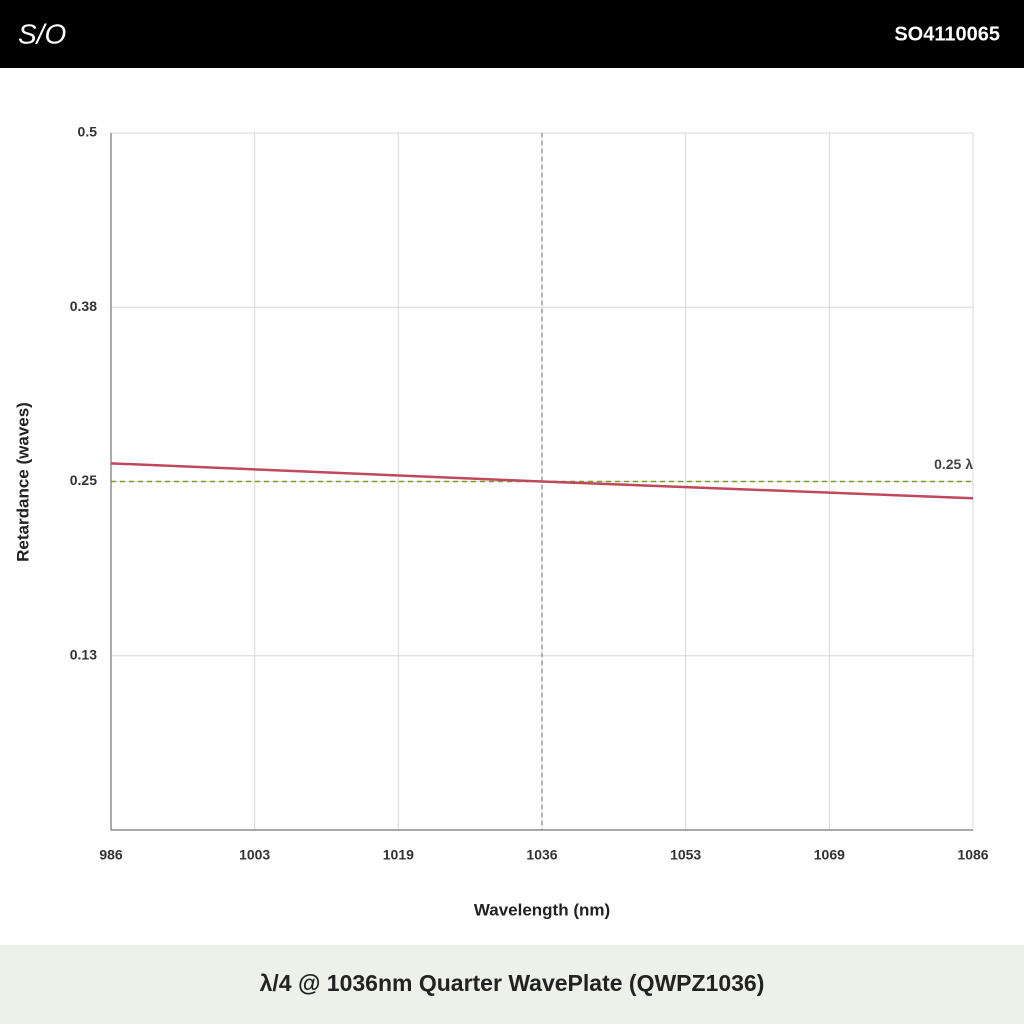  I want to click on y-tick-label: 0.5, so click(88, 132).